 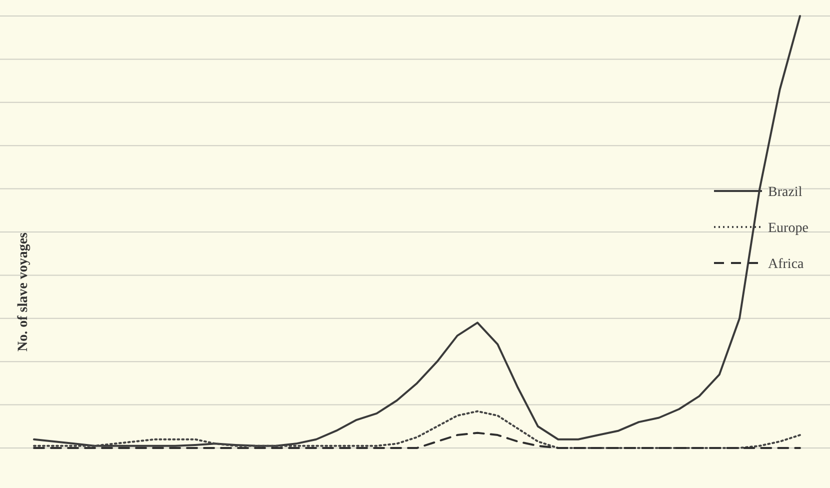 I want to click on legend-label: Europe, so click(x=788, y=228).